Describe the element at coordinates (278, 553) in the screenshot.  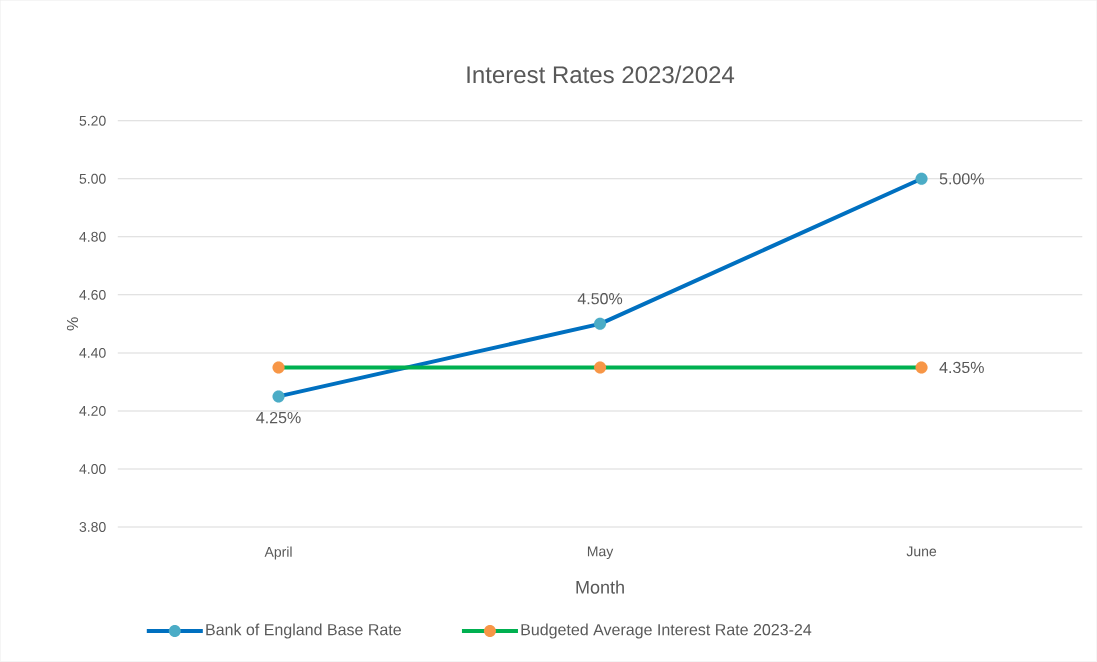
I see `x-tick-label: April` at that location.